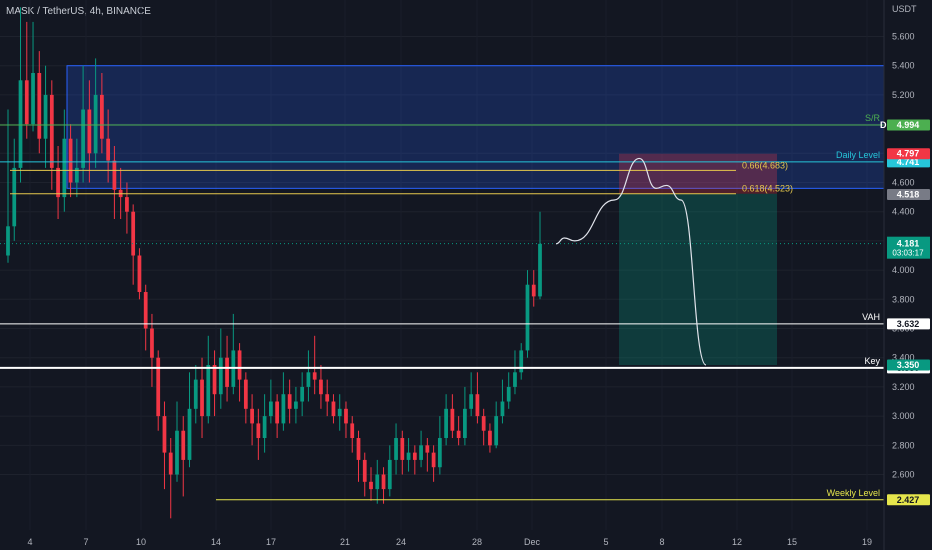 The width and height of the screenshot is (932, 550). Describe the element at coordinates (765, 165) in the screenshot. I see `fib-label: 0.66(4.683)` at that location.